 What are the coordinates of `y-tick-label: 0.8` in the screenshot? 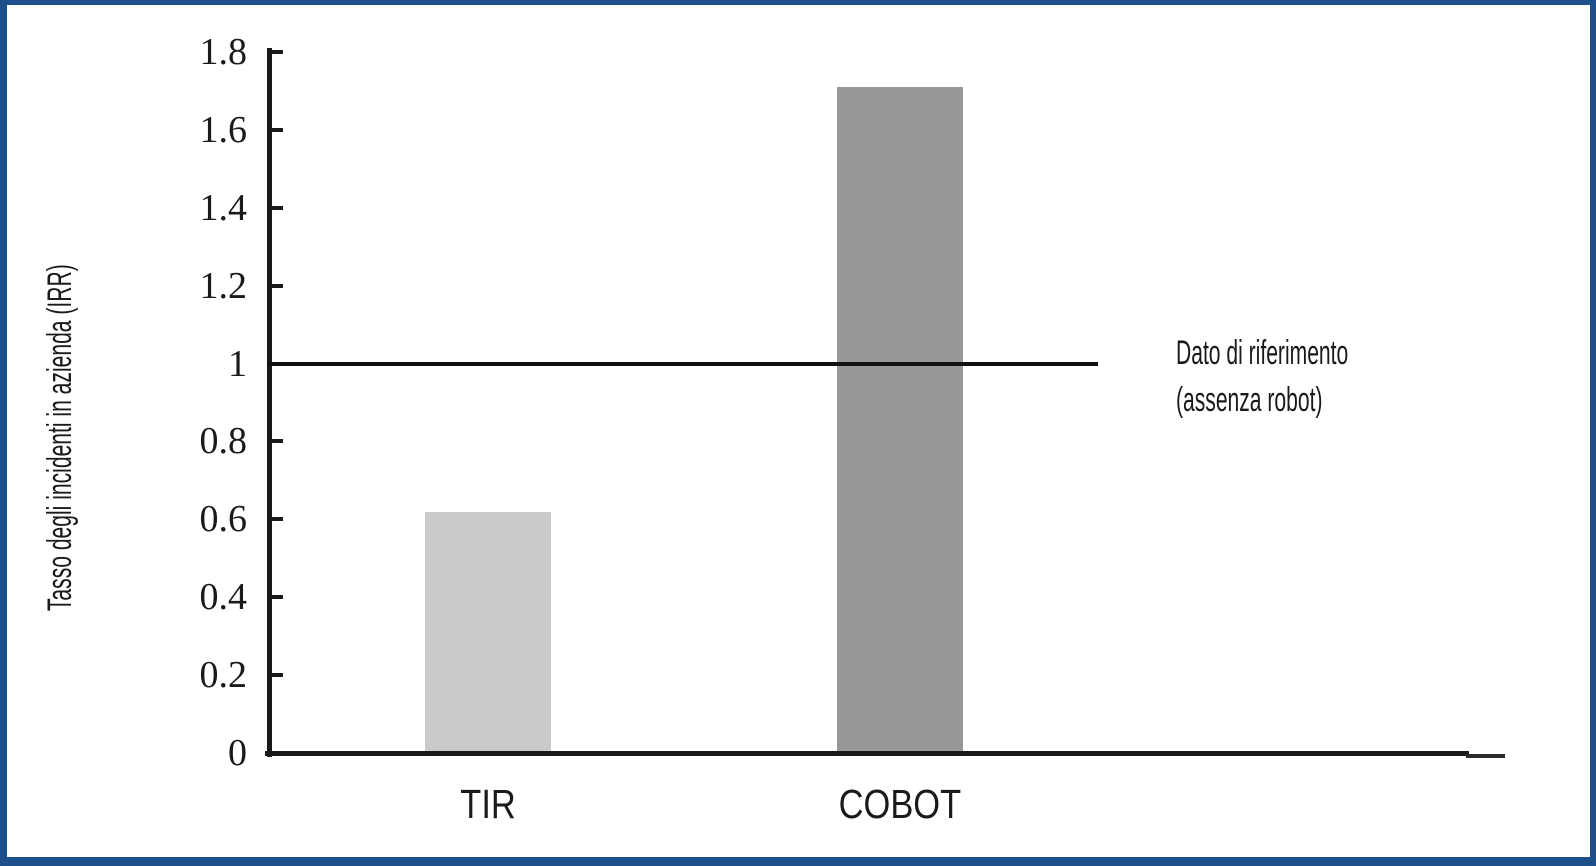 It's located at (223, 441).